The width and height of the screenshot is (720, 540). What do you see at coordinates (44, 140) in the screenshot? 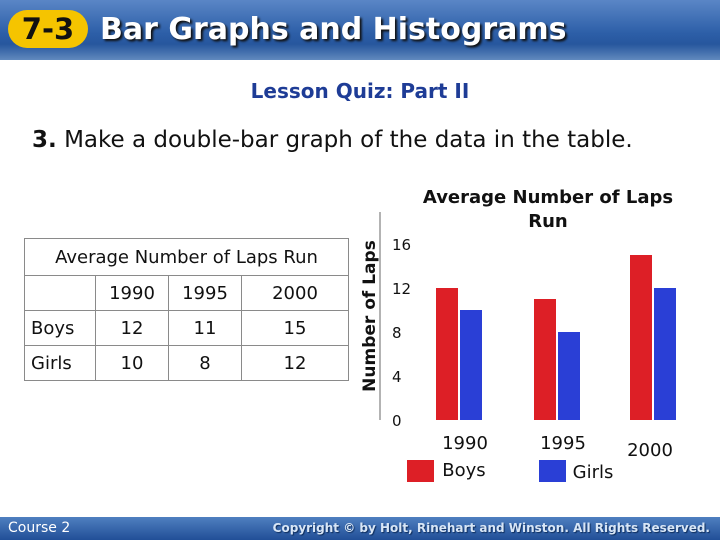
I see `question-number: 3.` at bounding box center [44, 140].